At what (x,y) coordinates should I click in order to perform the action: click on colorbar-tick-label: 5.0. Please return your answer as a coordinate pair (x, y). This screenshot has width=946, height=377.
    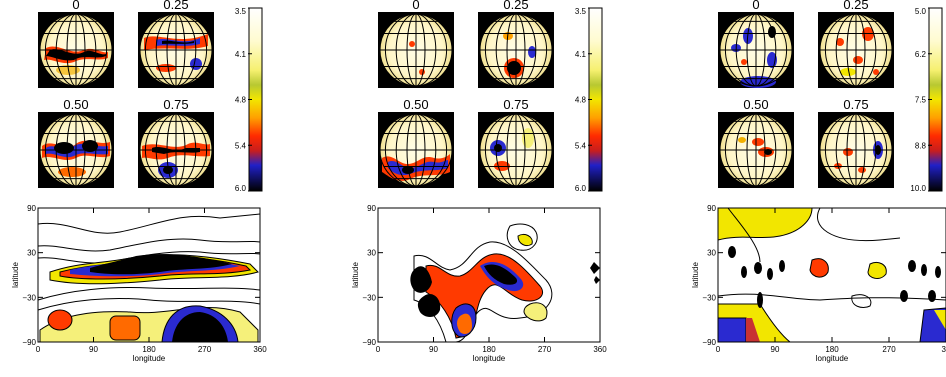
    Looking at the image, I should click on (921, 11).